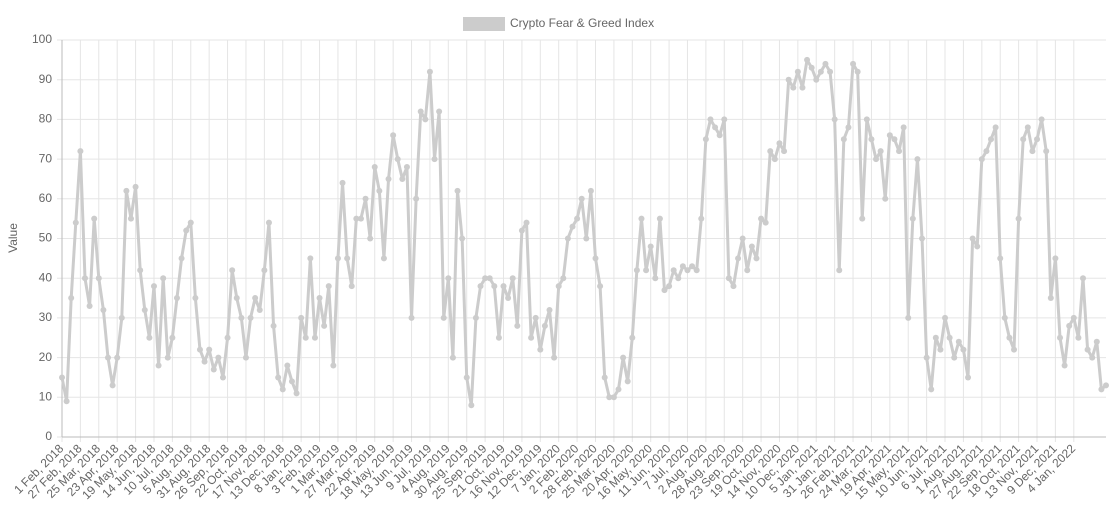  What do you see at coordinates (46, 317) in the screenshot?
I see `y-tick-label: 30` at bounding box center [46, 317].